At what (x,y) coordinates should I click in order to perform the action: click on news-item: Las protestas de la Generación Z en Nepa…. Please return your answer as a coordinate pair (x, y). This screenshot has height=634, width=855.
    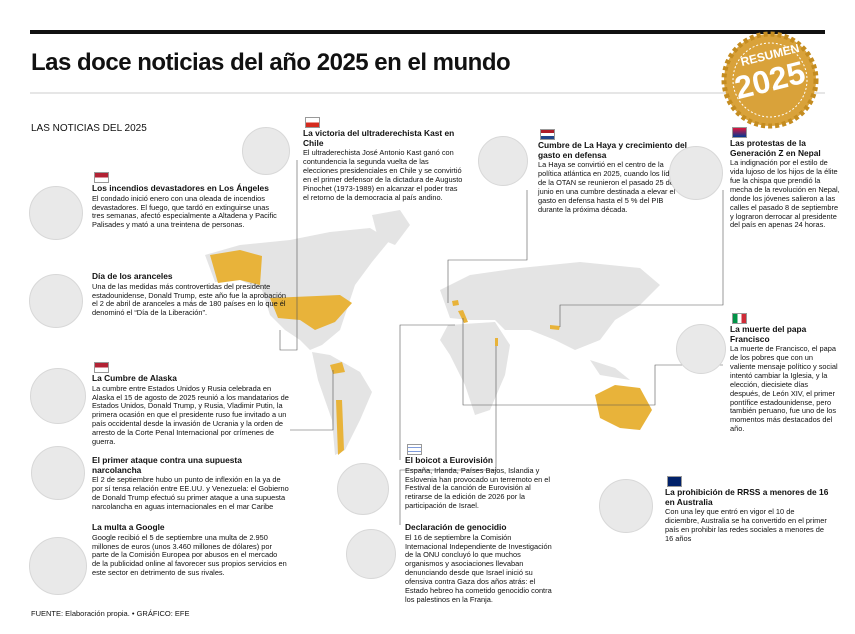
    Looking at the image, I should click on (785, 184).